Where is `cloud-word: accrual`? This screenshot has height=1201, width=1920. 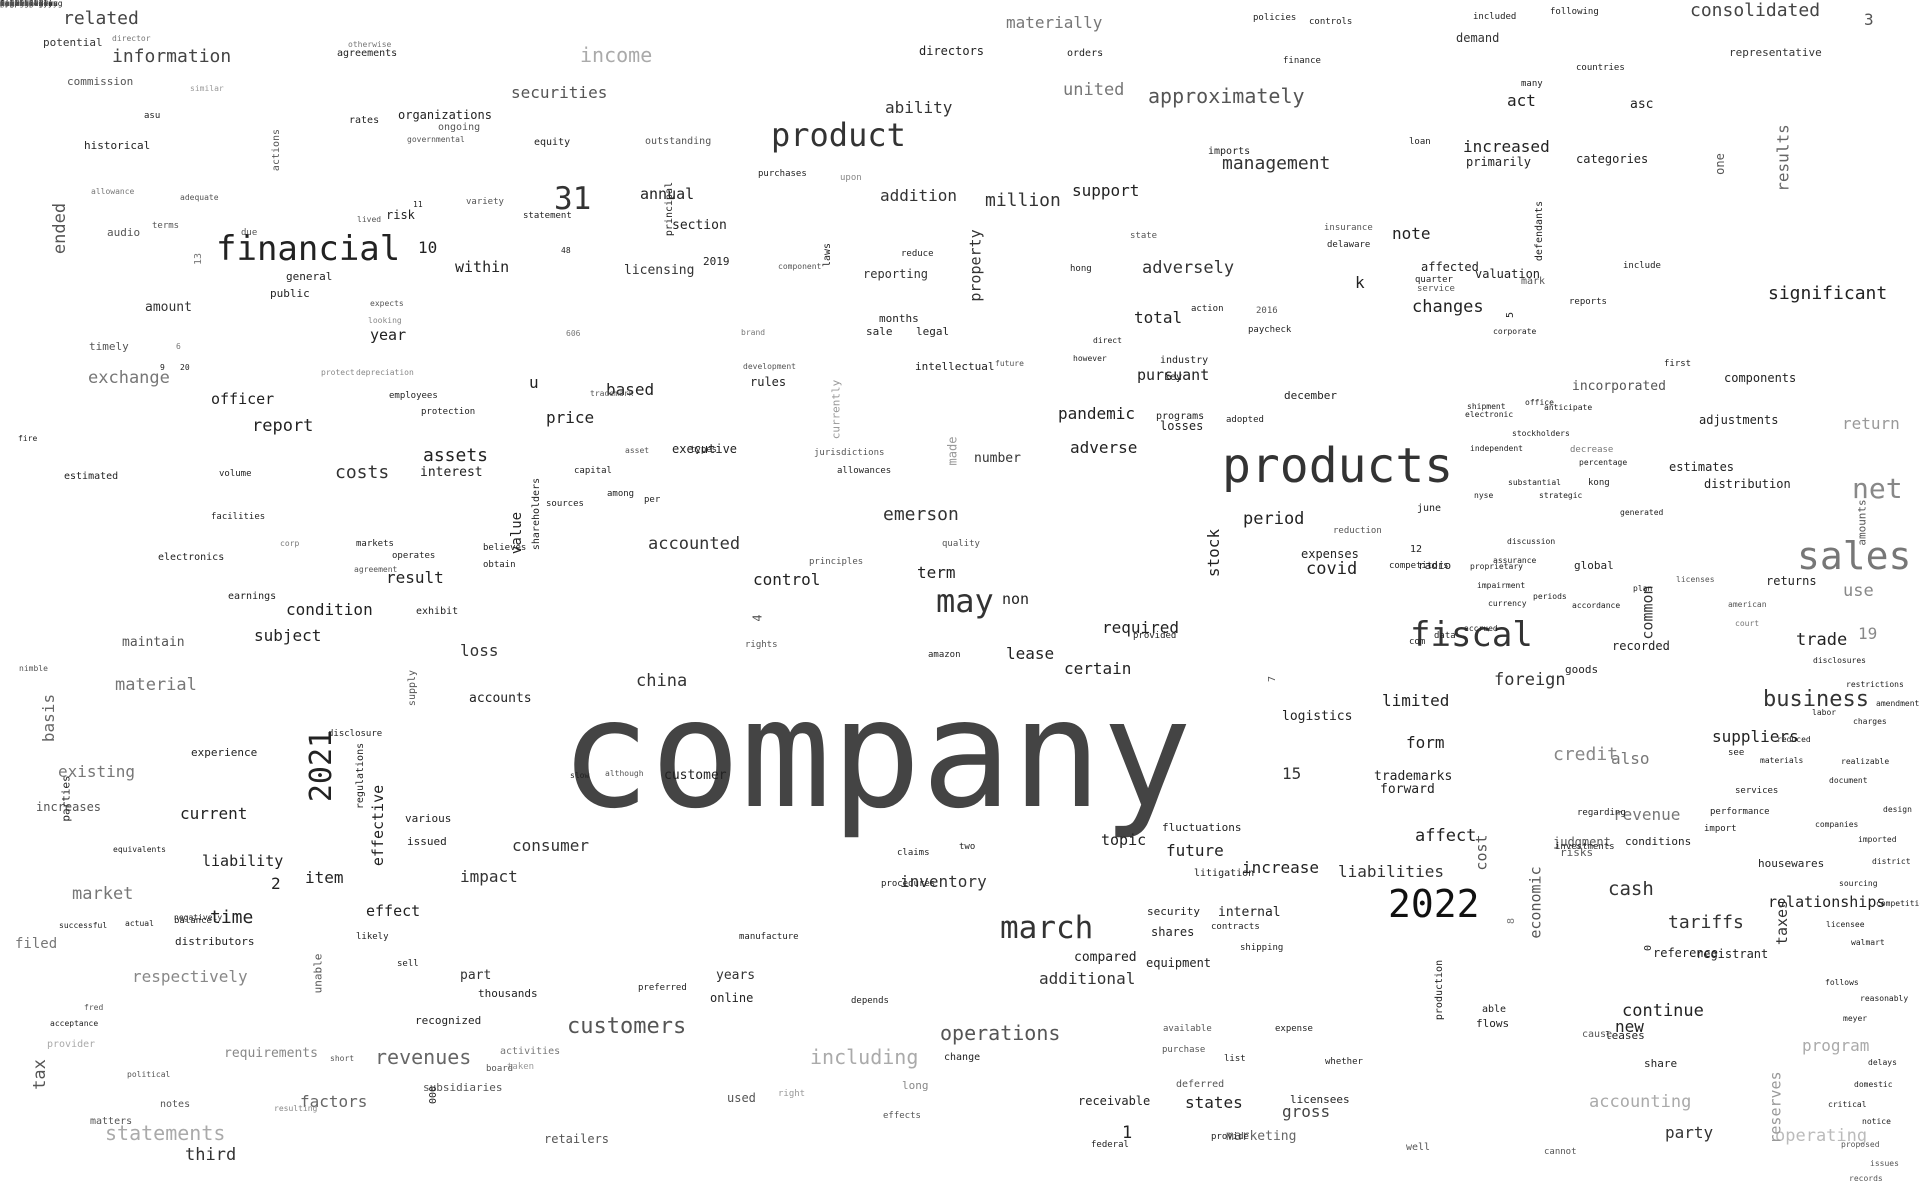 cloud-word: accrual is located at coordinates (17, 4).